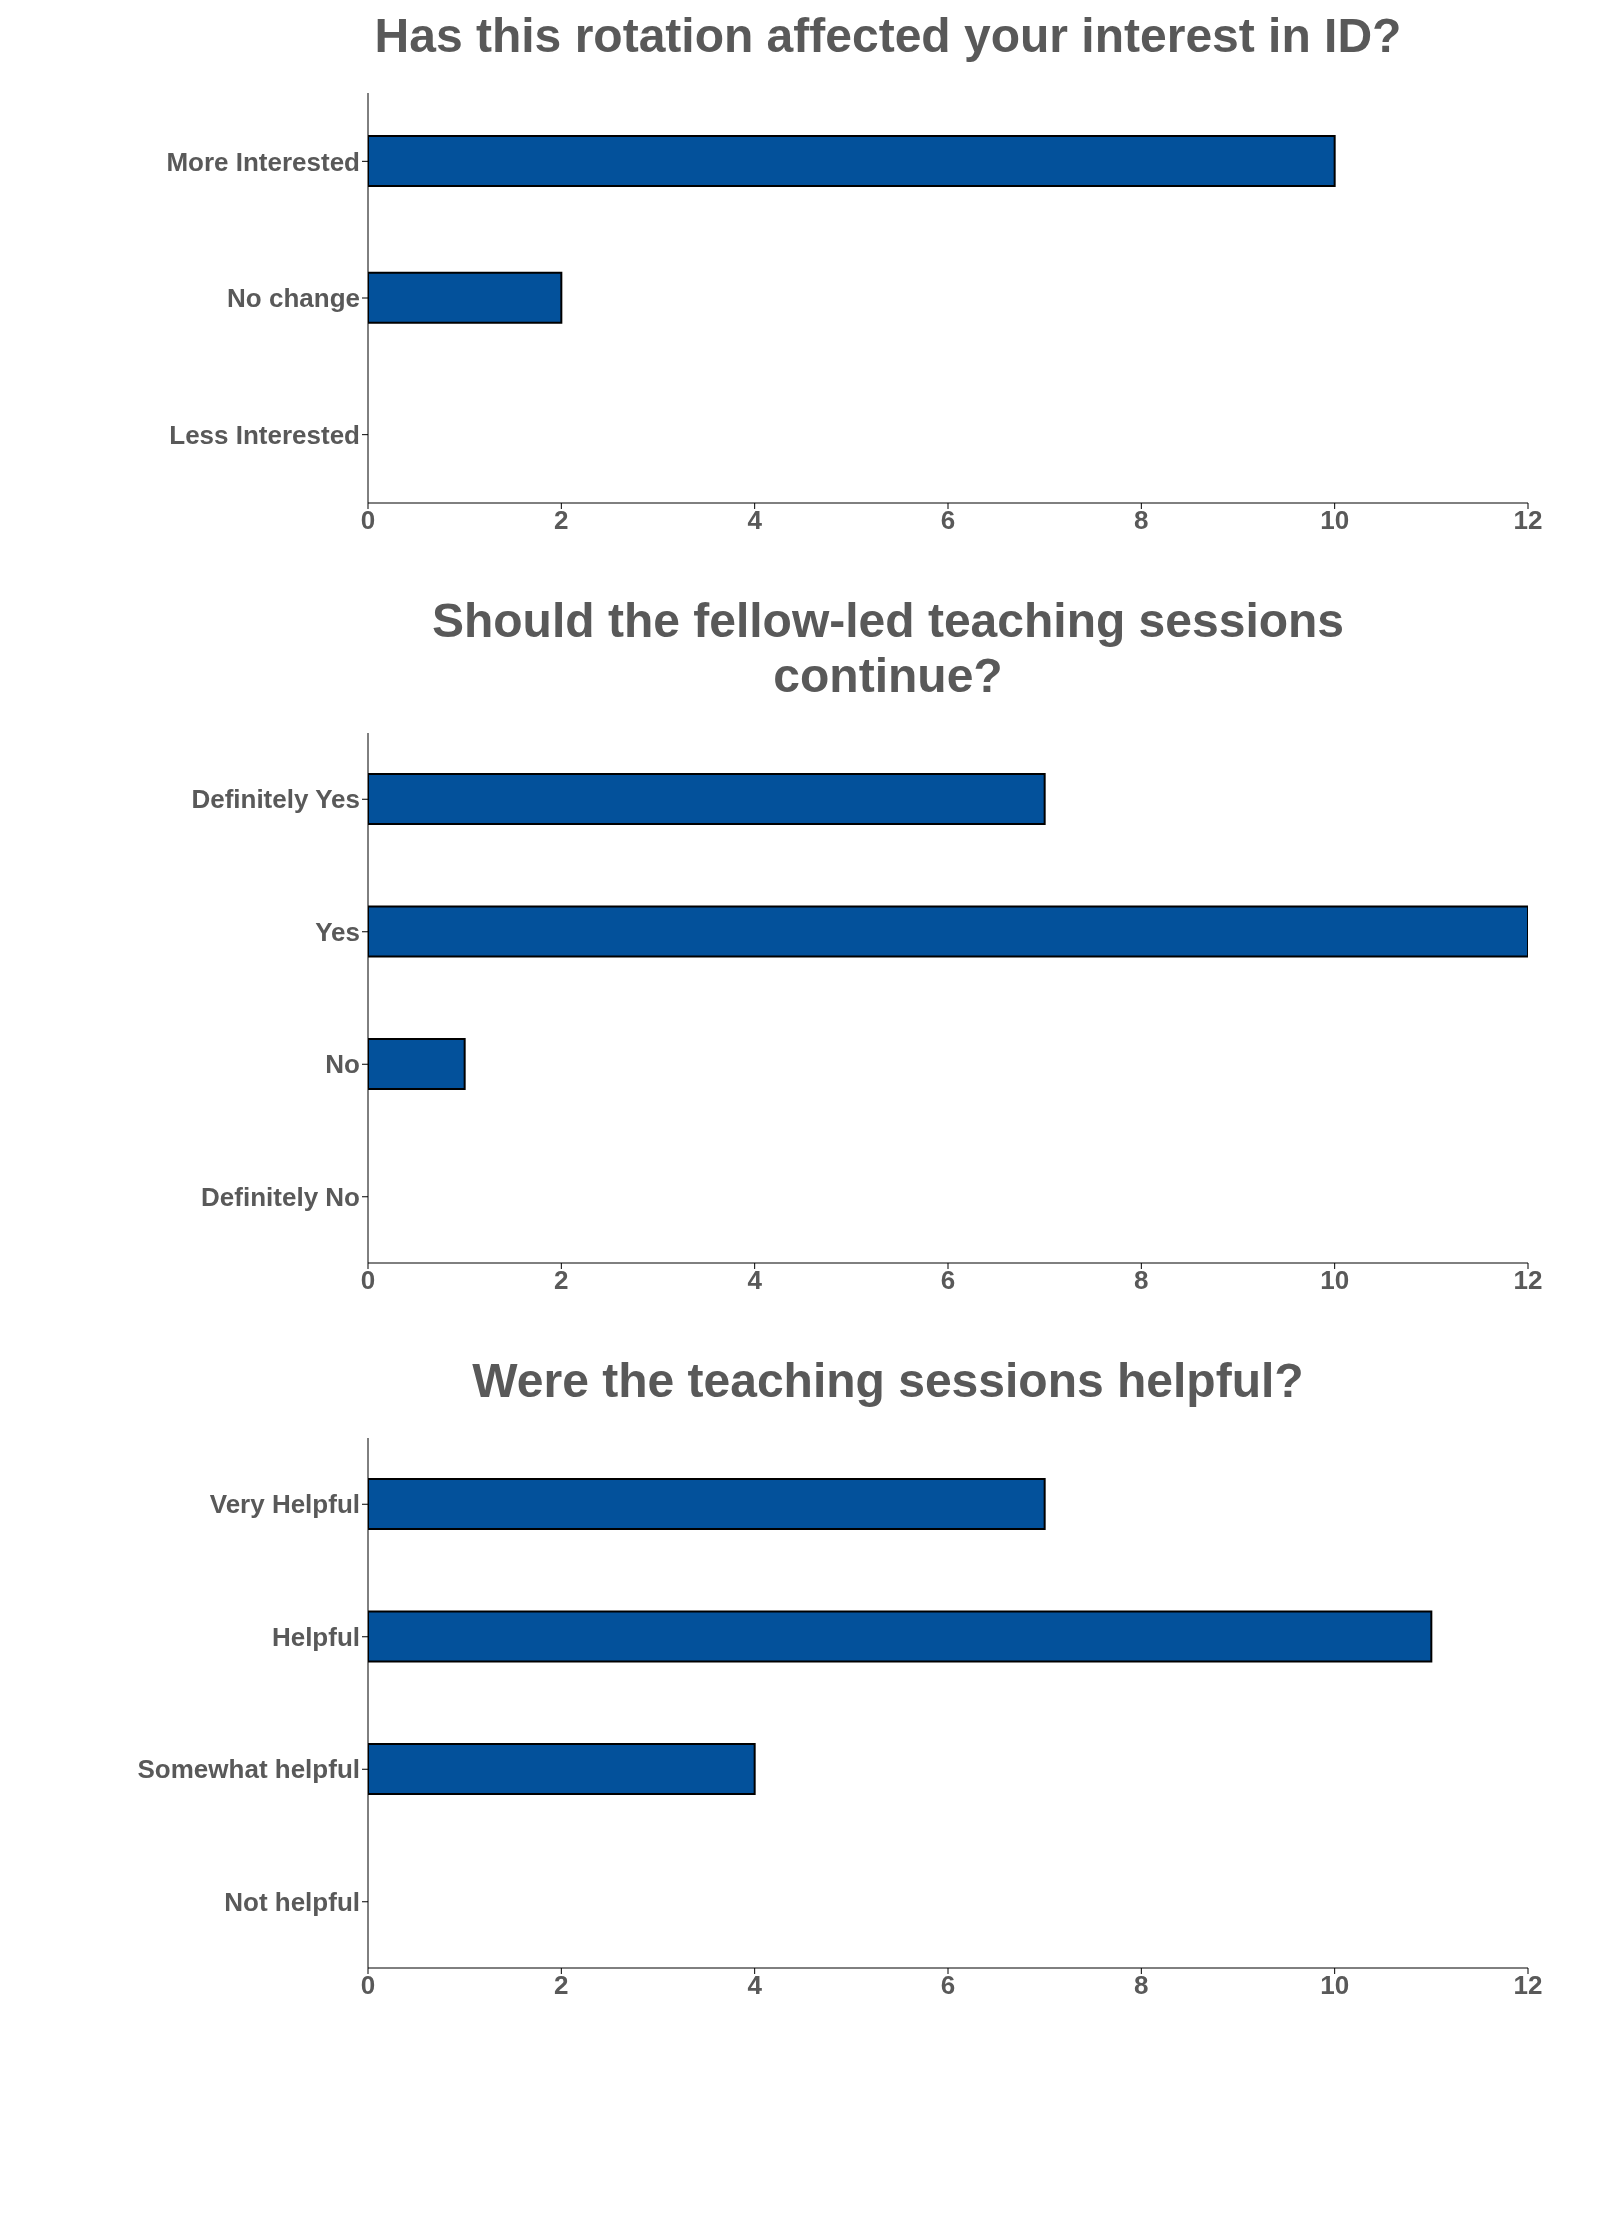 This screenshot has height=2234, width=1599. I want to click on y-tick-label: Yes, so click(337, 931).